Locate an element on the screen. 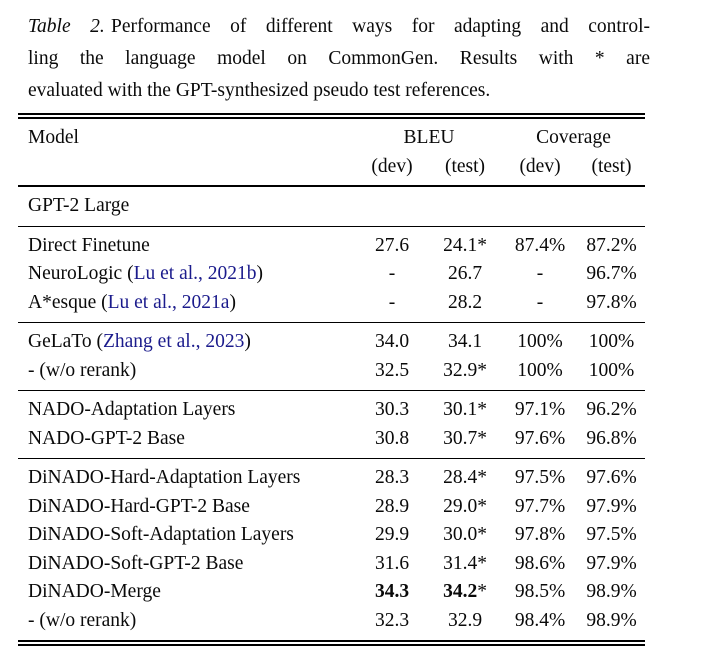  header-row-subs: (dev) (test) (dev) (test) is located at coordinates (331, 170).